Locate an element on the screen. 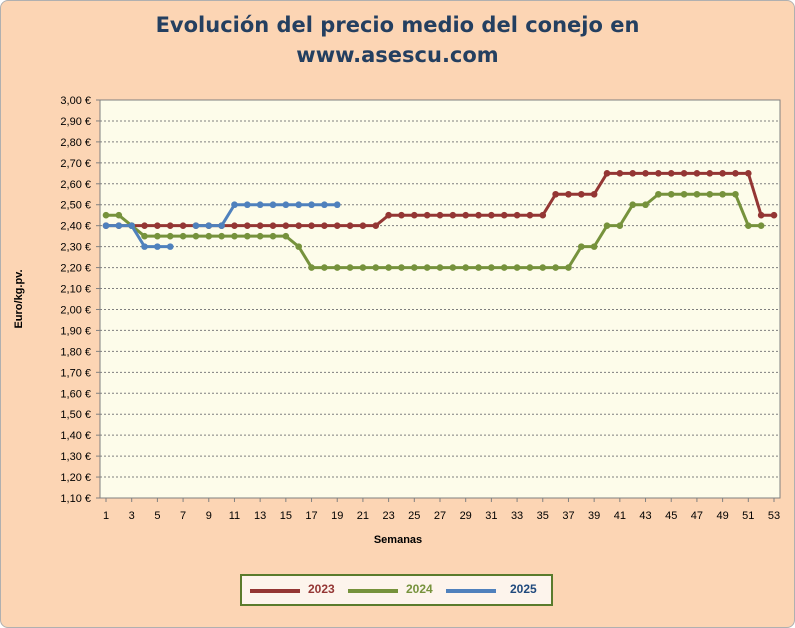 The width and height of the screenshot is (795, 628). y-tick-label: 1,80 € is located at coordinates (75, 352).